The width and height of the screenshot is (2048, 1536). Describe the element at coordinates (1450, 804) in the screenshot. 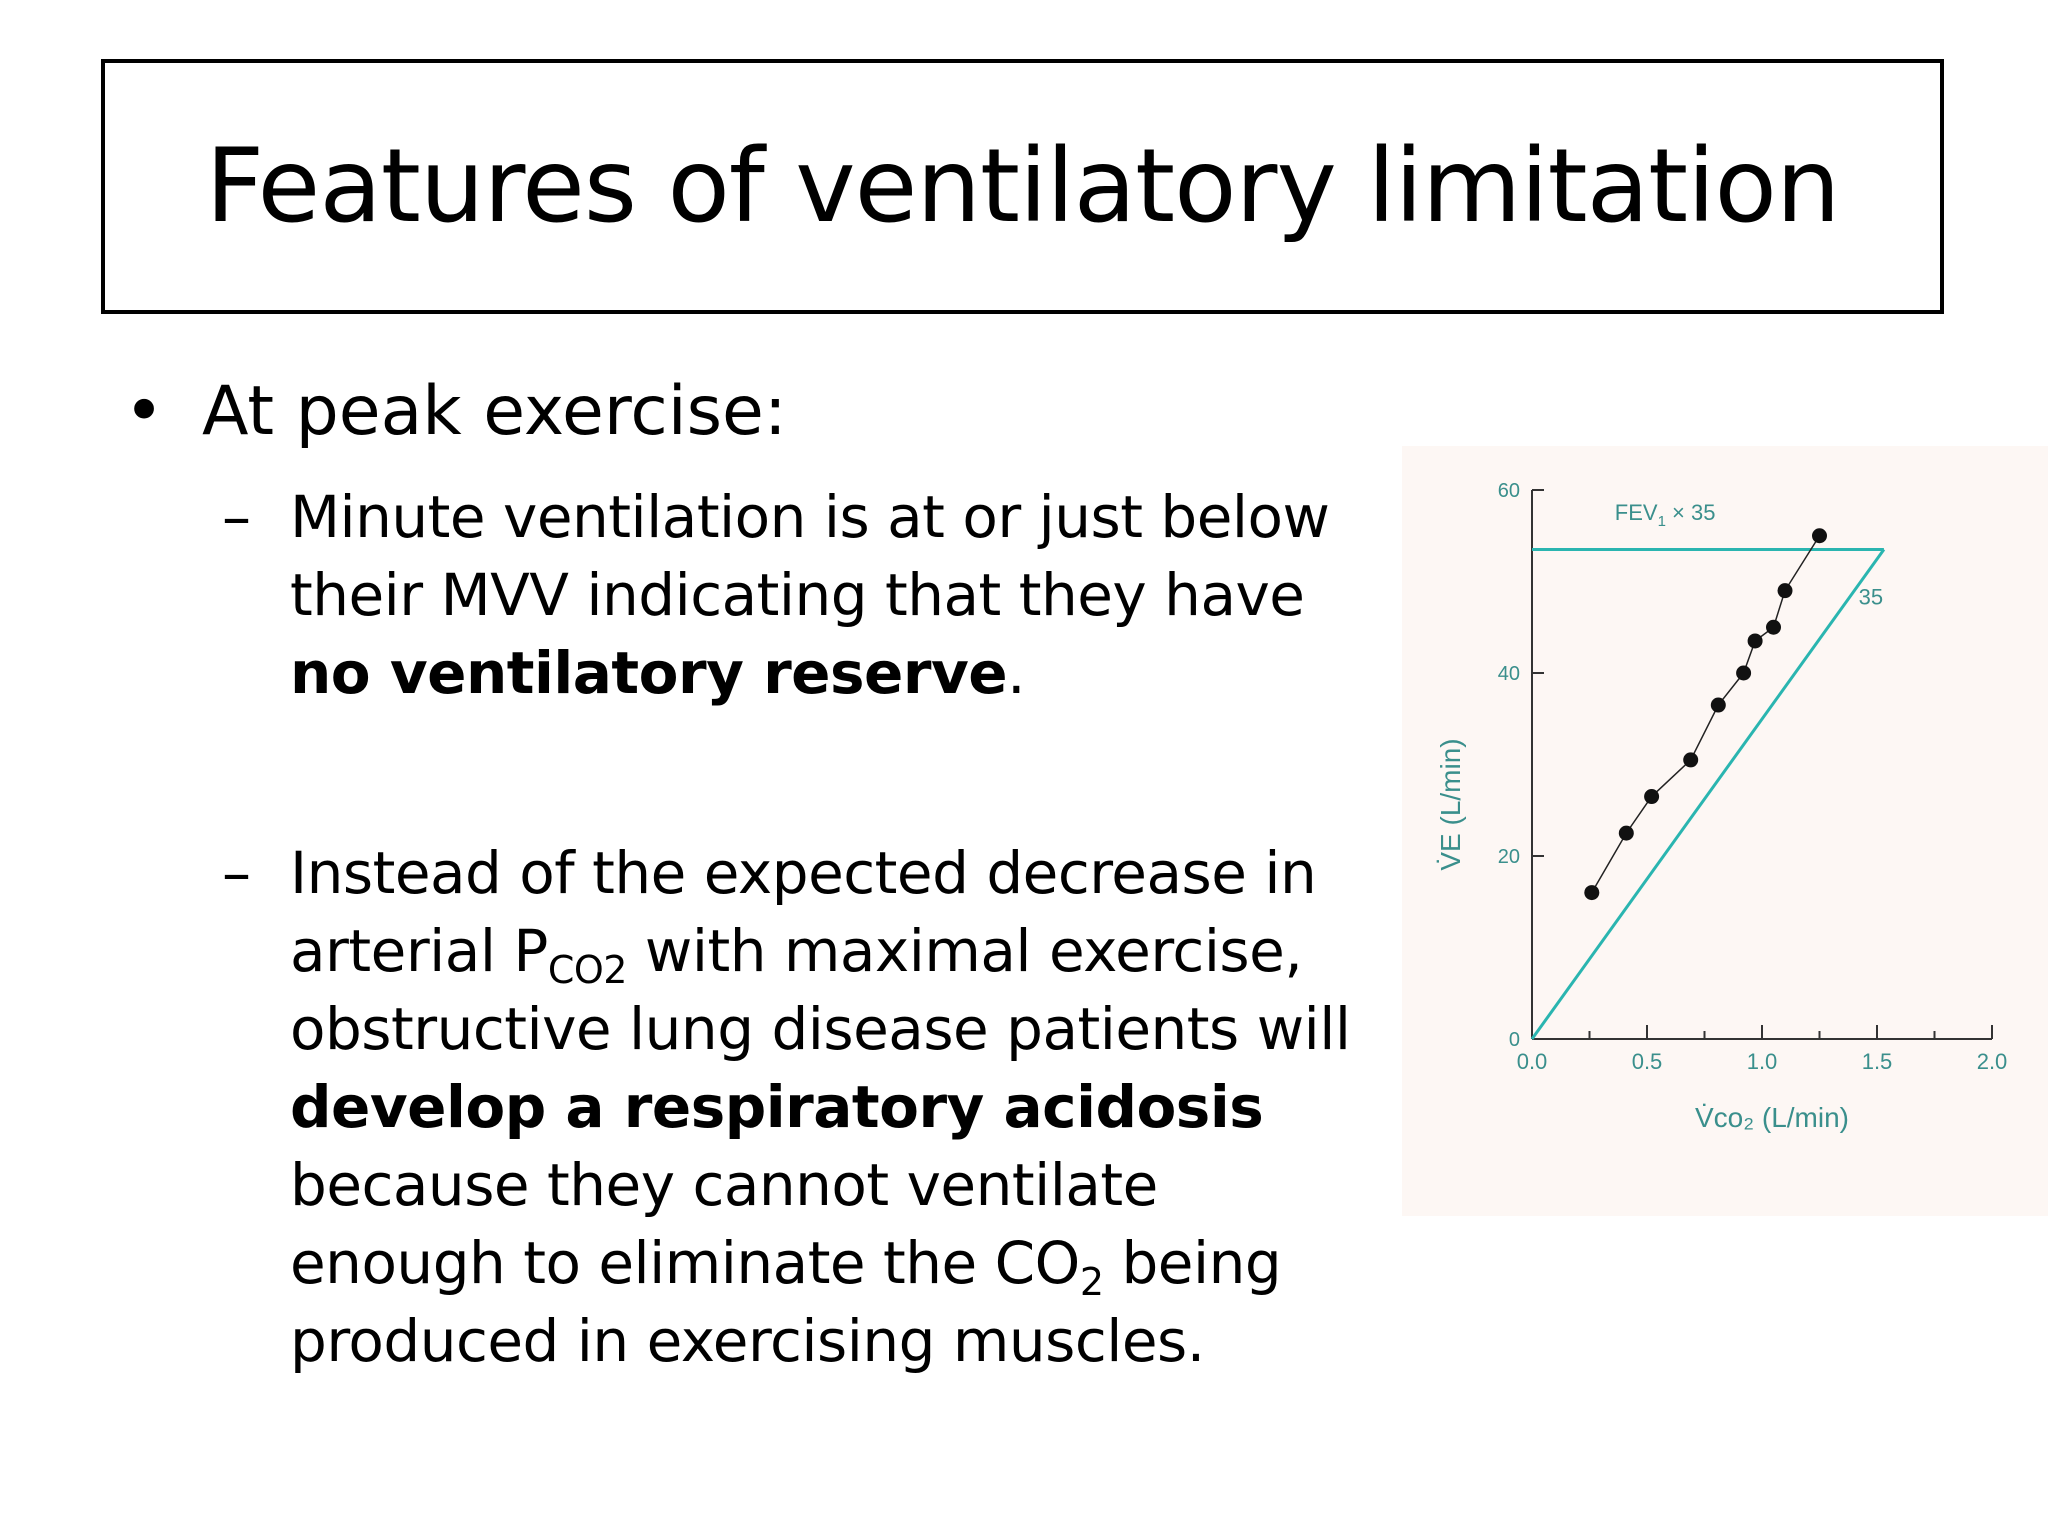

I see `y-axis-title: V̇E (L/min)` at that location.